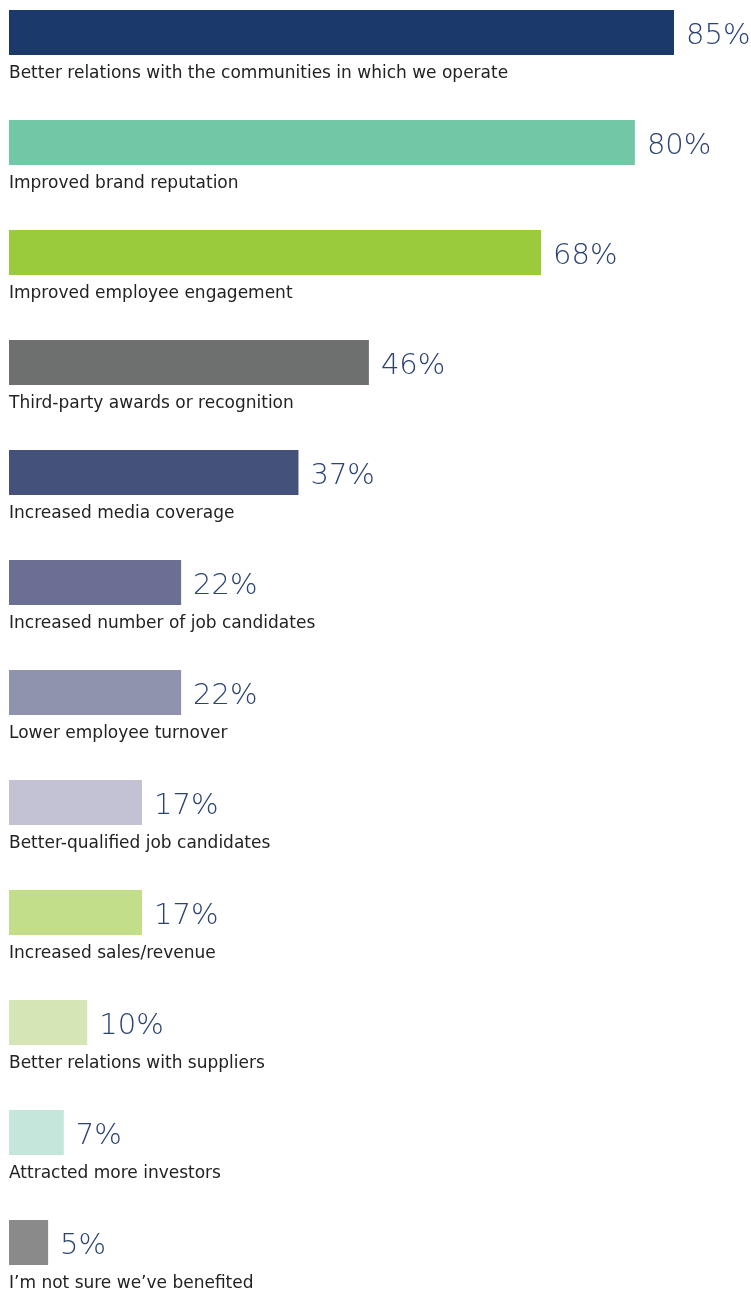 The width and height of the screenshot is (751, 1292). Describe the element at coordinates (342, 473) in the screenshot. I see `data-label: 37%` at that location.